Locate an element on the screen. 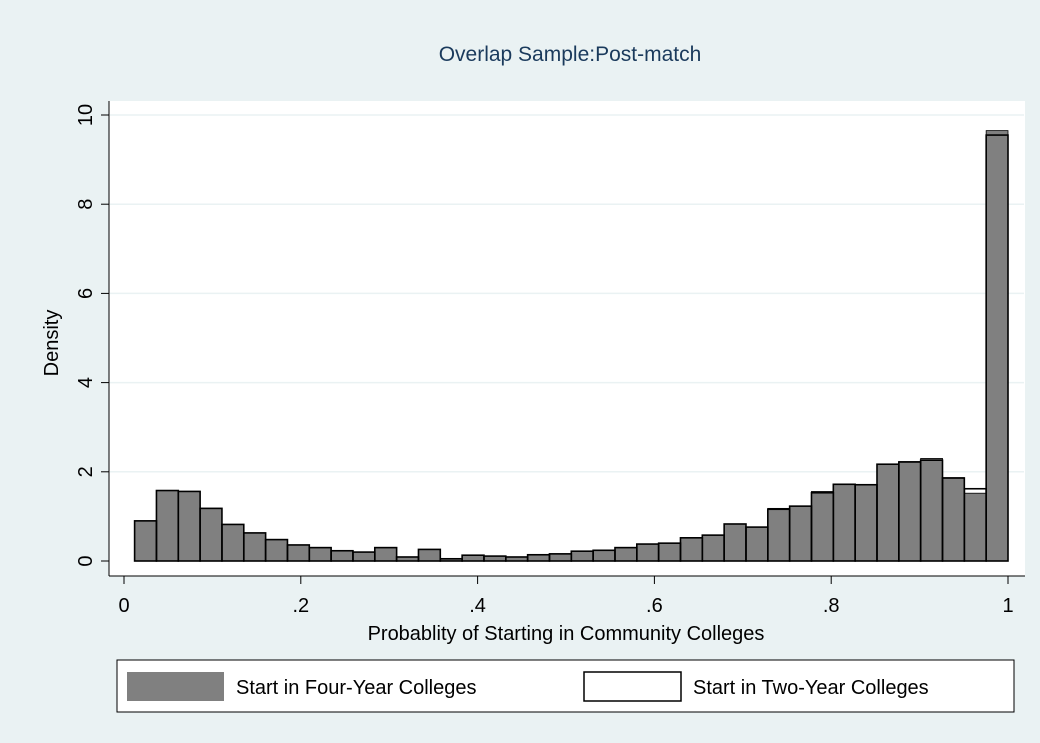  x-ticks: 0 .2 .4 .6 .8 1 is located at coordinates (566, 596).